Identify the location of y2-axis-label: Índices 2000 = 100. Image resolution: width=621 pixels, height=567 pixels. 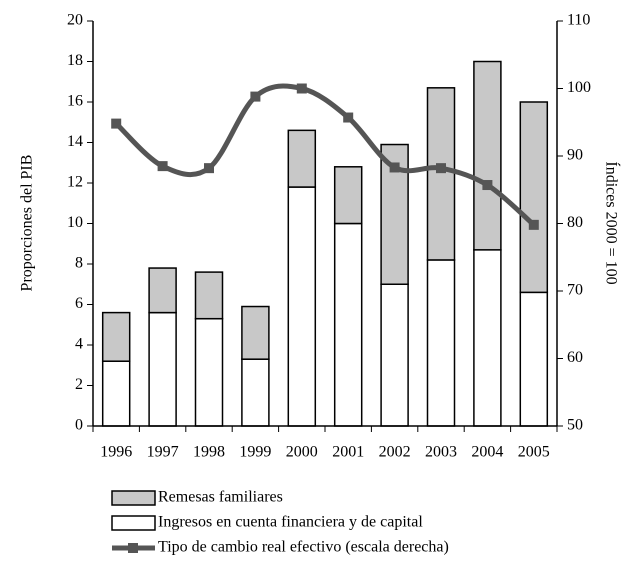
(611, 222).